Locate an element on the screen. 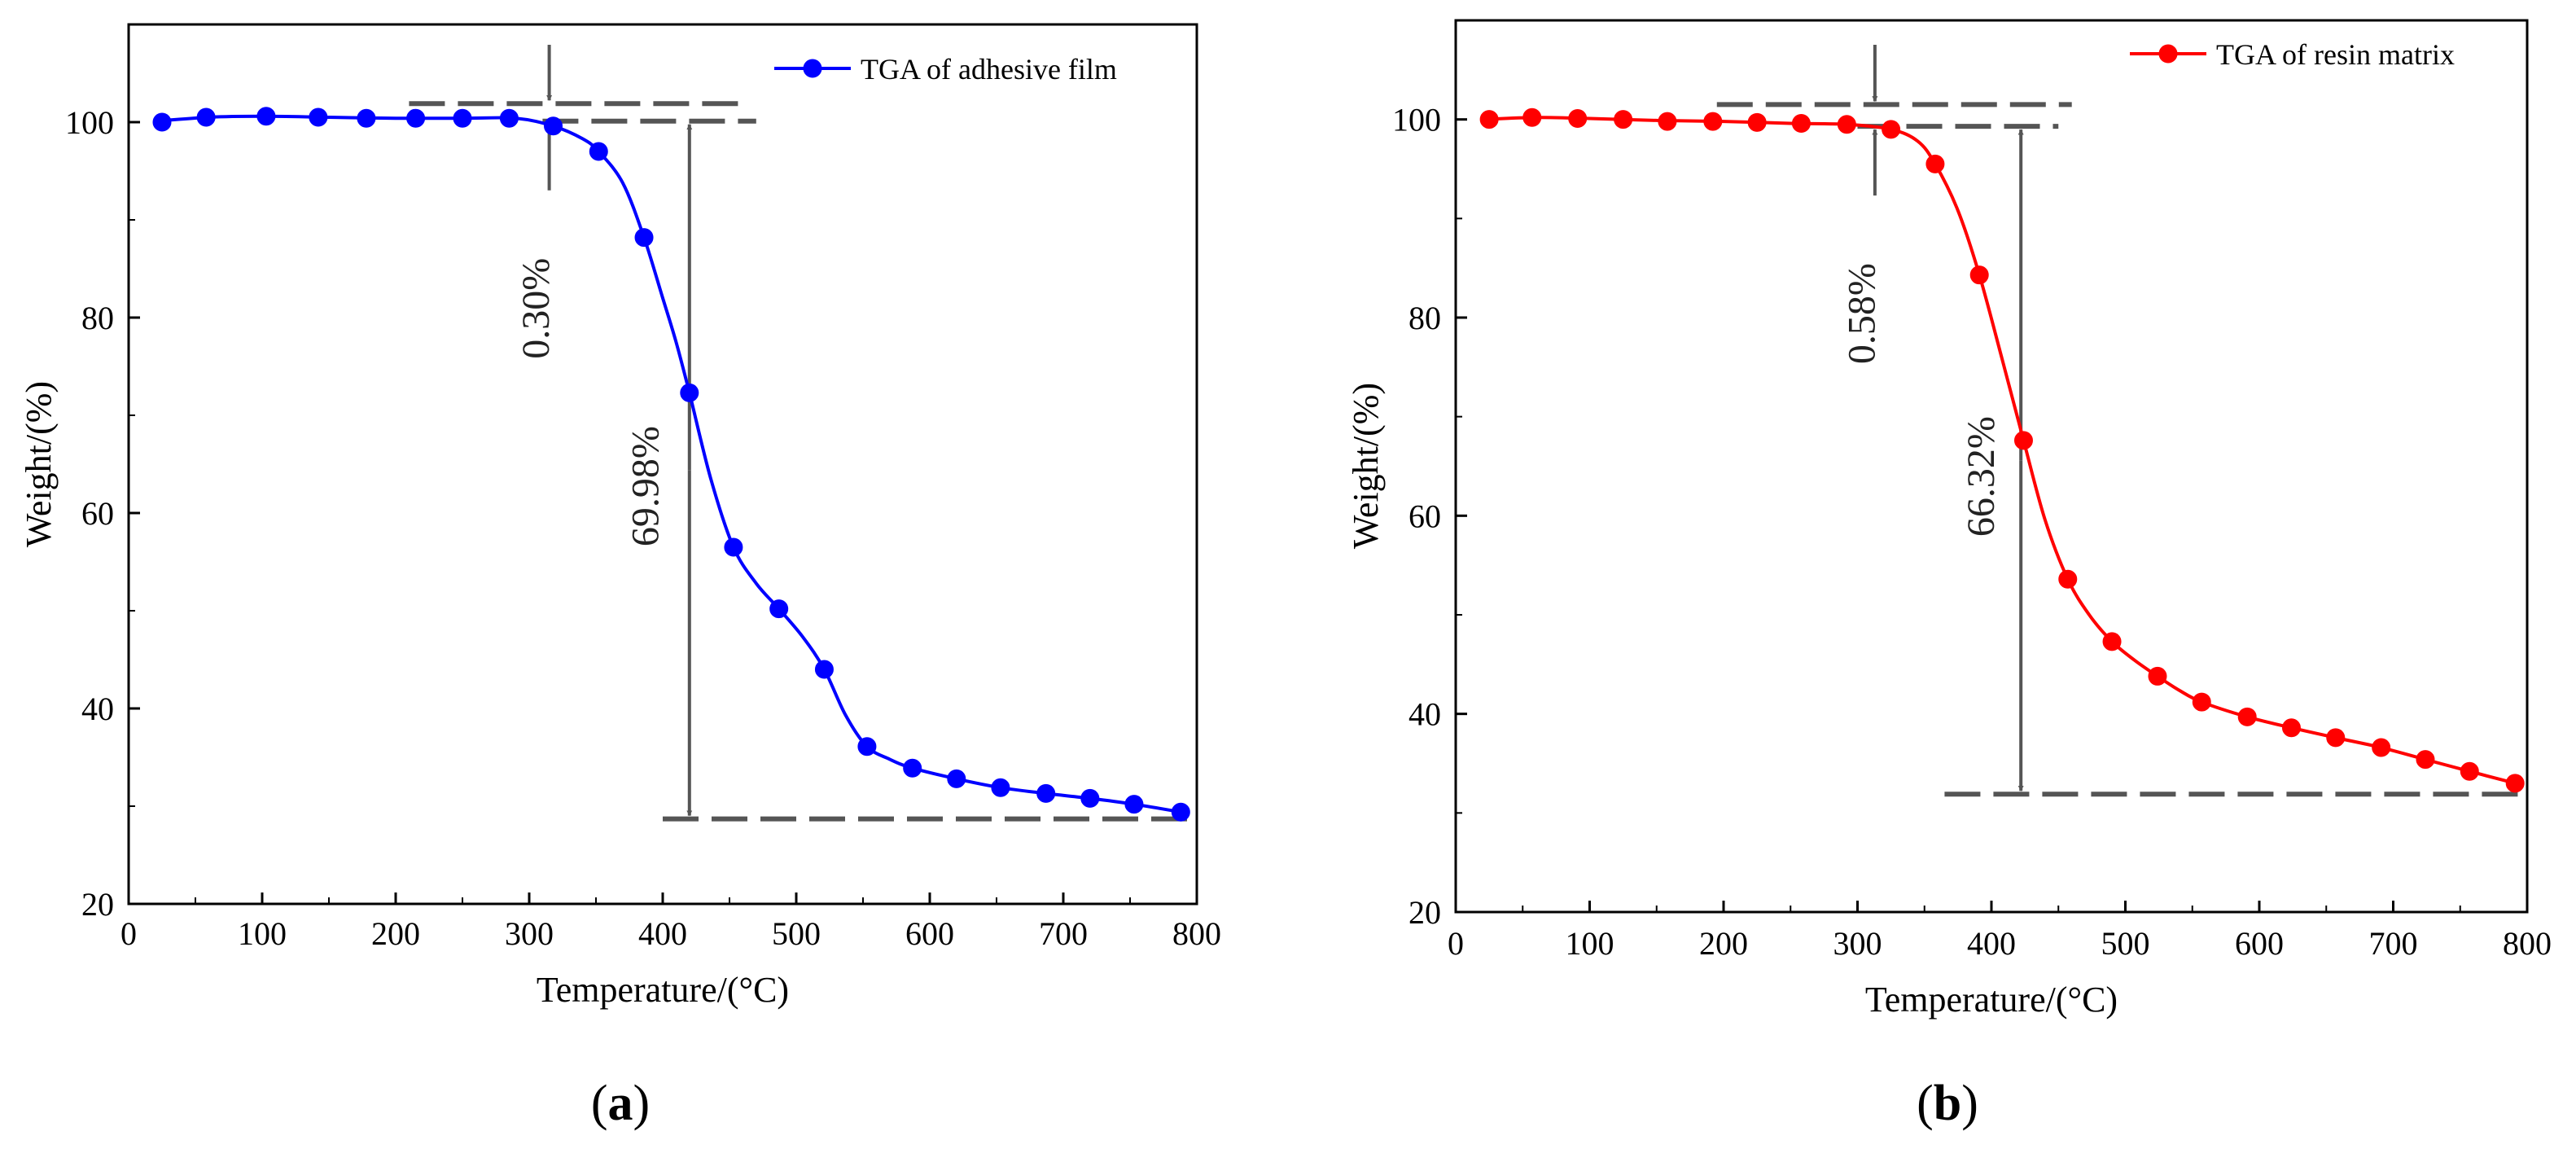 Image resolution: width=2576 pixels, height=1149 pixels. legend-marker-a is located at coordinates (812, 69).